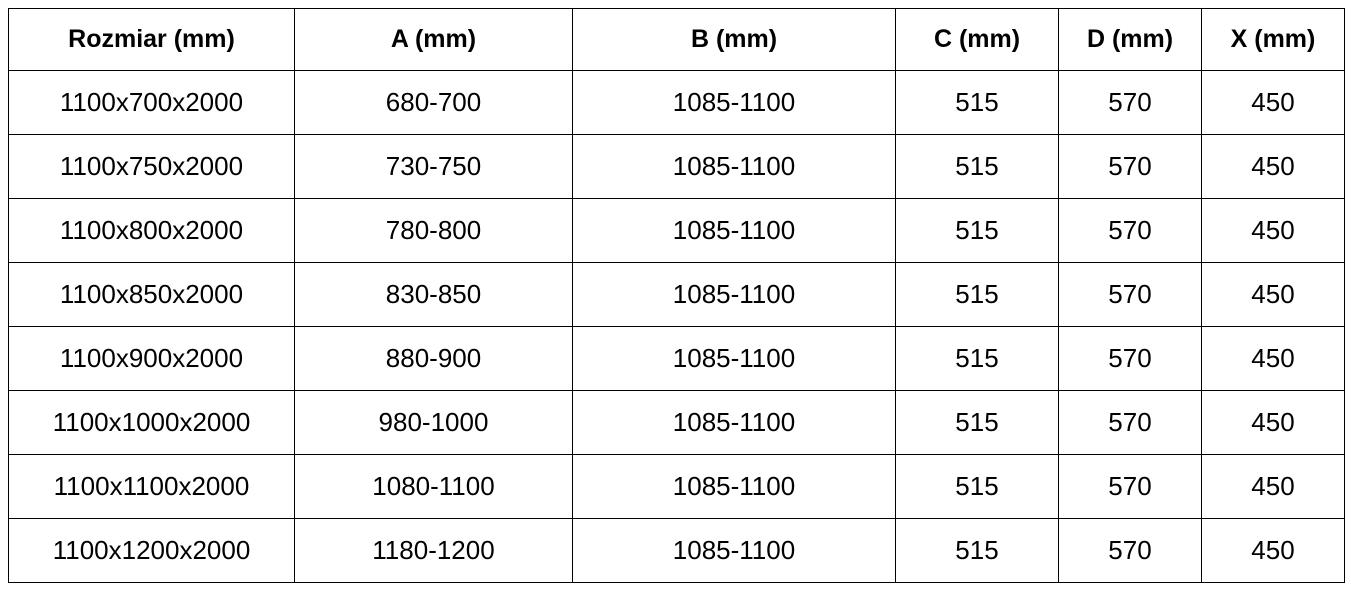 The image size is (1351, 591). Describe the element at coordinates (151, 166) in the screenshot. I see `cell-size: 1100x750x2000` at that location.